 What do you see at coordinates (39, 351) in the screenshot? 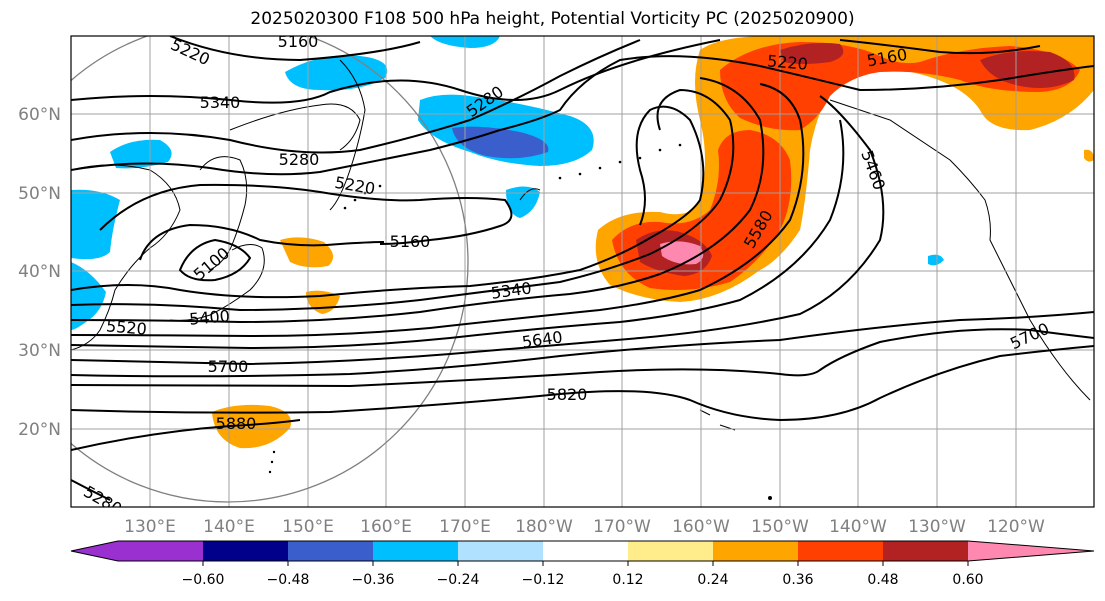
I see `lat-label: 30°N` at bounding box center [39, 351].